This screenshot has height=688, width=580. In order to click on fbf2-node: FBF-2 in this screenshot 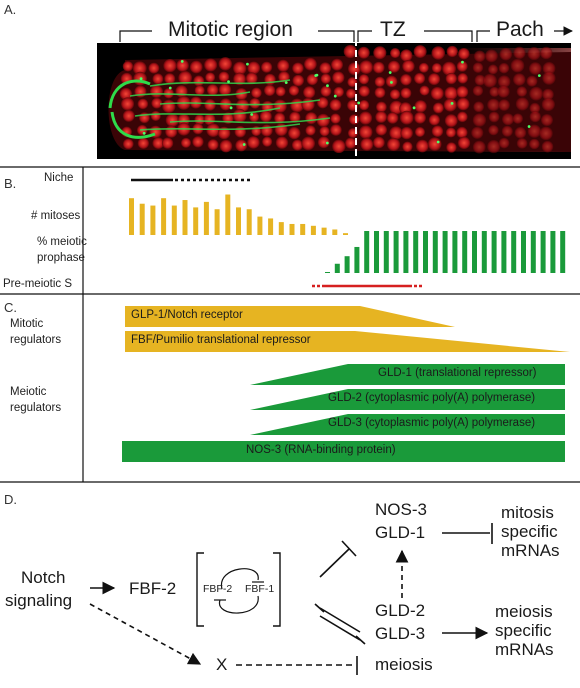, I will do `click(153, 588)`.